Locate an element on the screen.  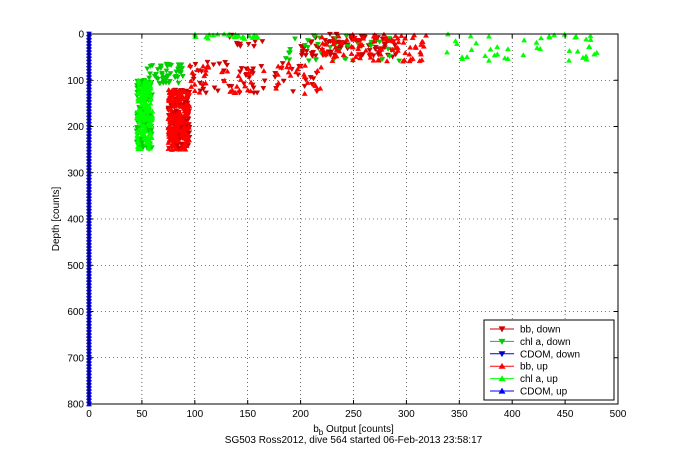
y-tick-label: 500 is located at coordinates (75, 266).